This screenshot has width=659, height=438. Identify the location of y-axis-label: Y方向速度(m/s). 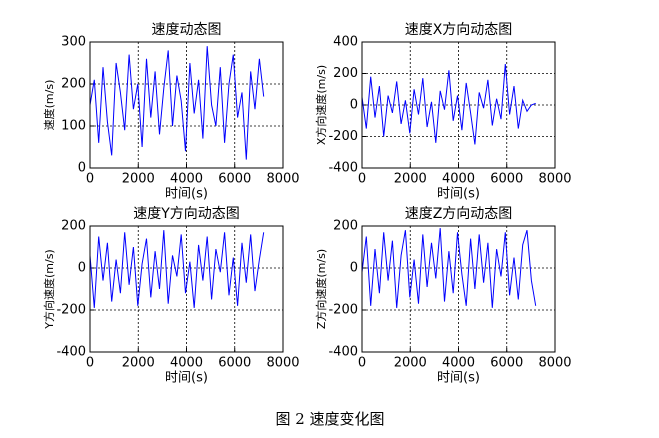
(49, 289).